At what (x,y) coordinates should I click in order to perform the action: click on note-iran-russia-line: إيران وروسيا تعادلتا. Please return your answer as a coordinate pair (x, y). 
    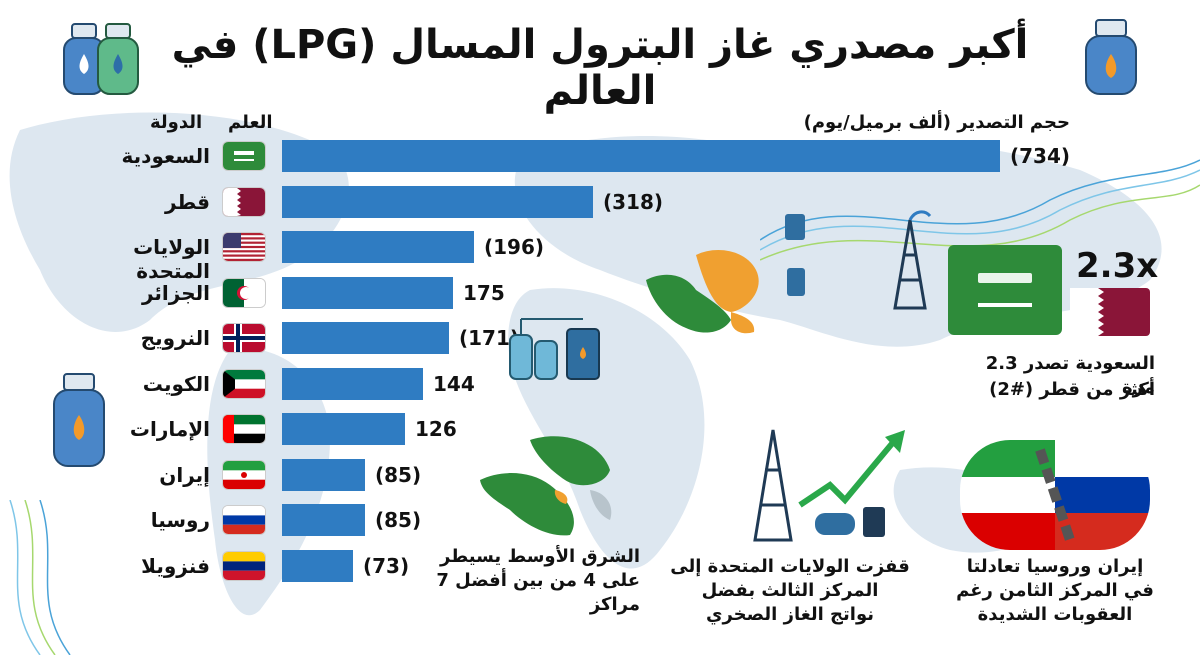
    Looking at the image, I should click on (1055, 566).